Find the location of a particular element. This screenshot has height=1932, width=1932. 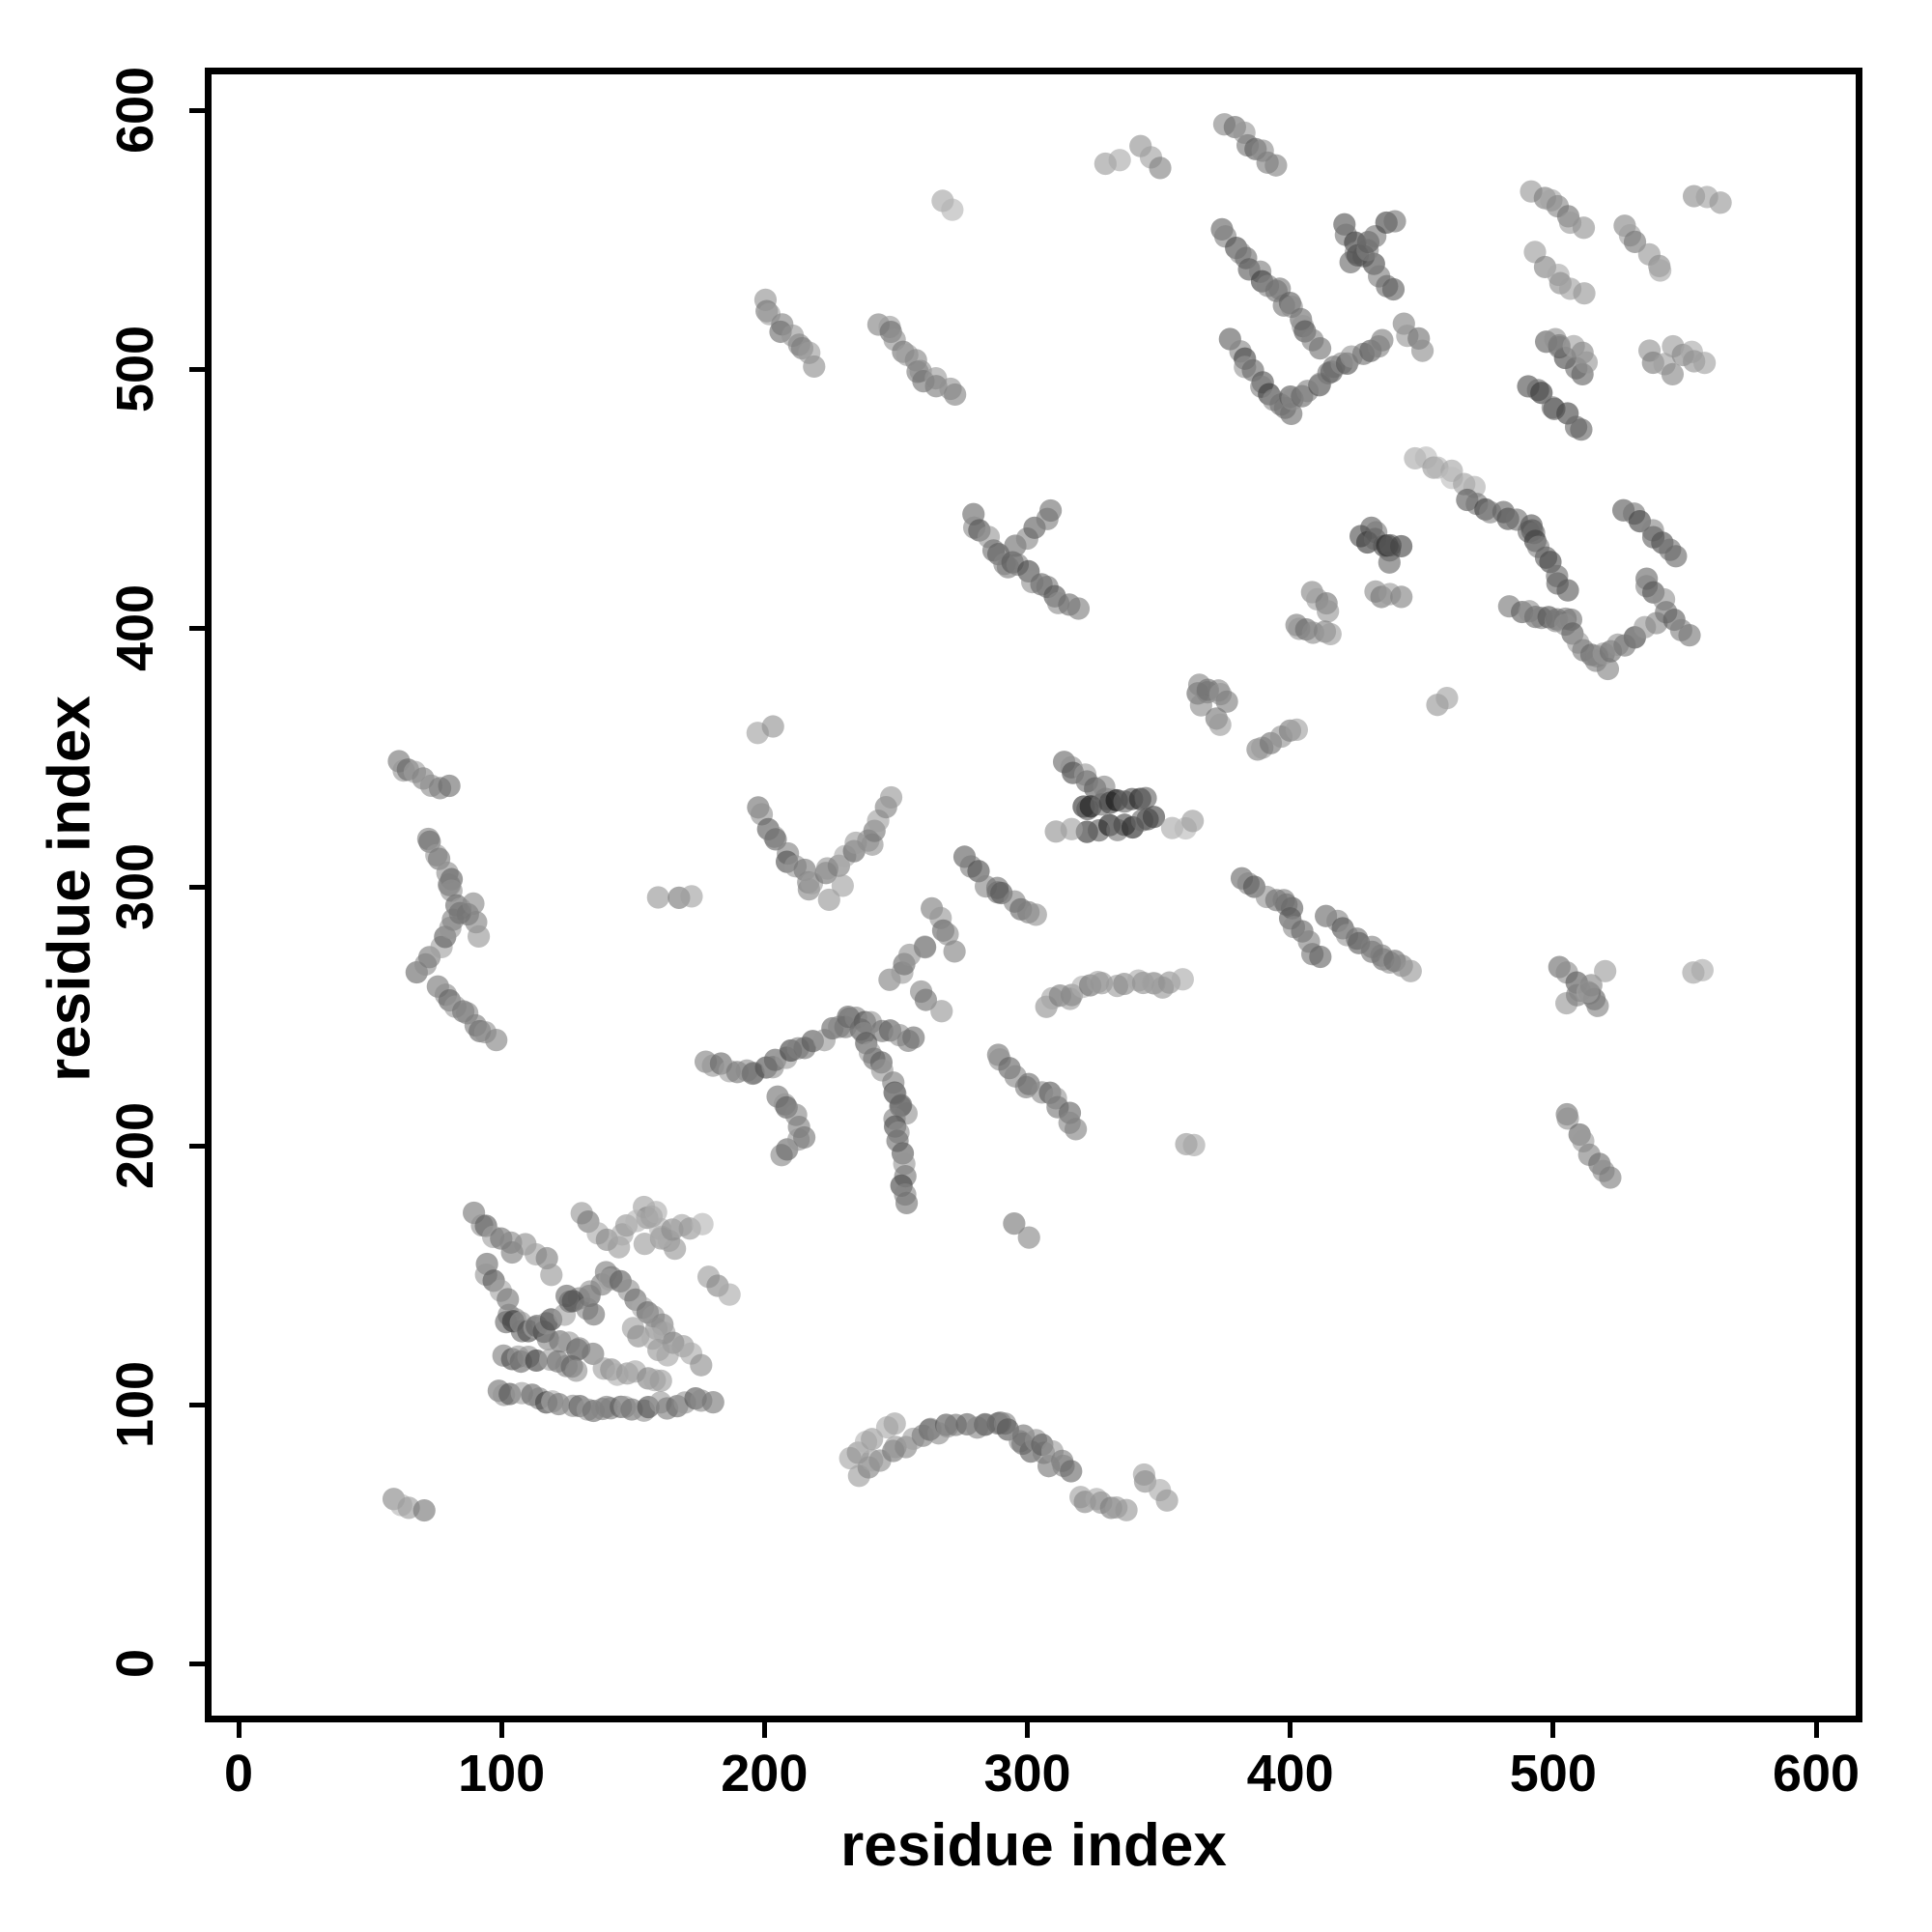

y-tick-label: 400 is located at coordinates (135, 627).